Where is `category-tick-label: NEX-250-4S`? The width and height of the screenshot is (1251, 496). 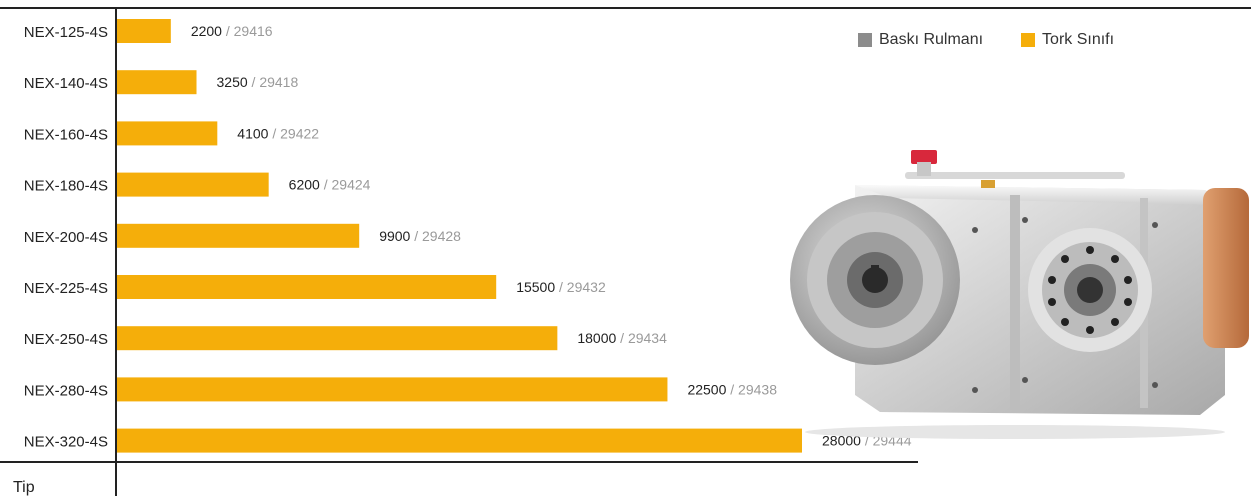 category-tick-label: NEX-250-4S is located at coordinates (66, 339).